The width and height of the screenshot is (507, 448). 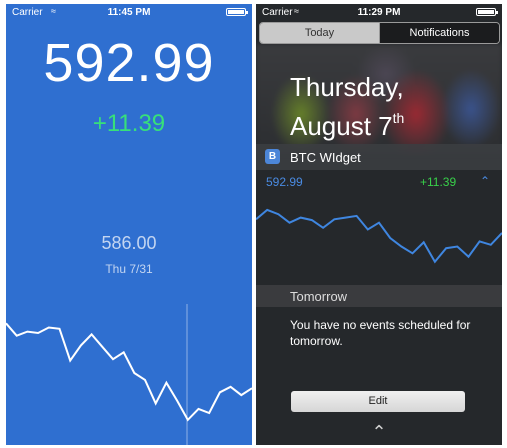 I want to click on price-line, so click(x=129, y=372).